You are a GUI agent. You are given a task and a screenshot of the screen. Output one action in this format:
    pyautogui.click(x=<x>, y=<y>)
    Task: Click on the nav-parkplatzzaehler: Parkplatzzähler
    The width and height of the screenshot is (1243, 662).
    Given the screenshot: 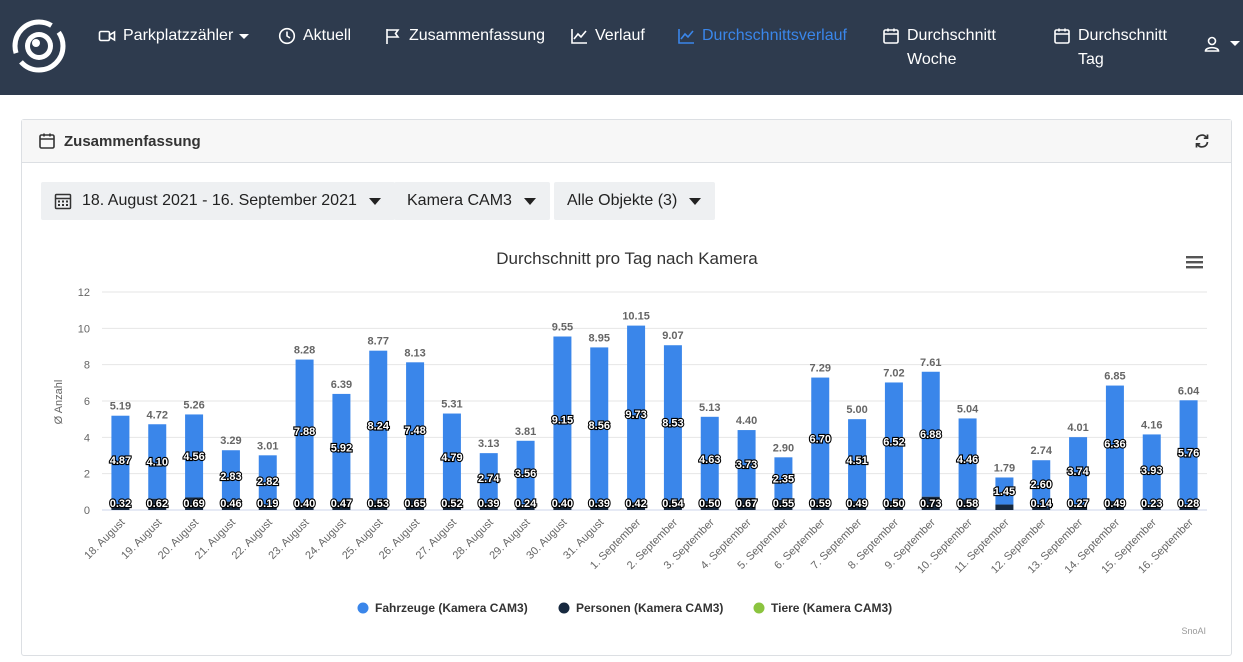 What is the action you would take?
    pyautogui.click(x=173, y=36)
    